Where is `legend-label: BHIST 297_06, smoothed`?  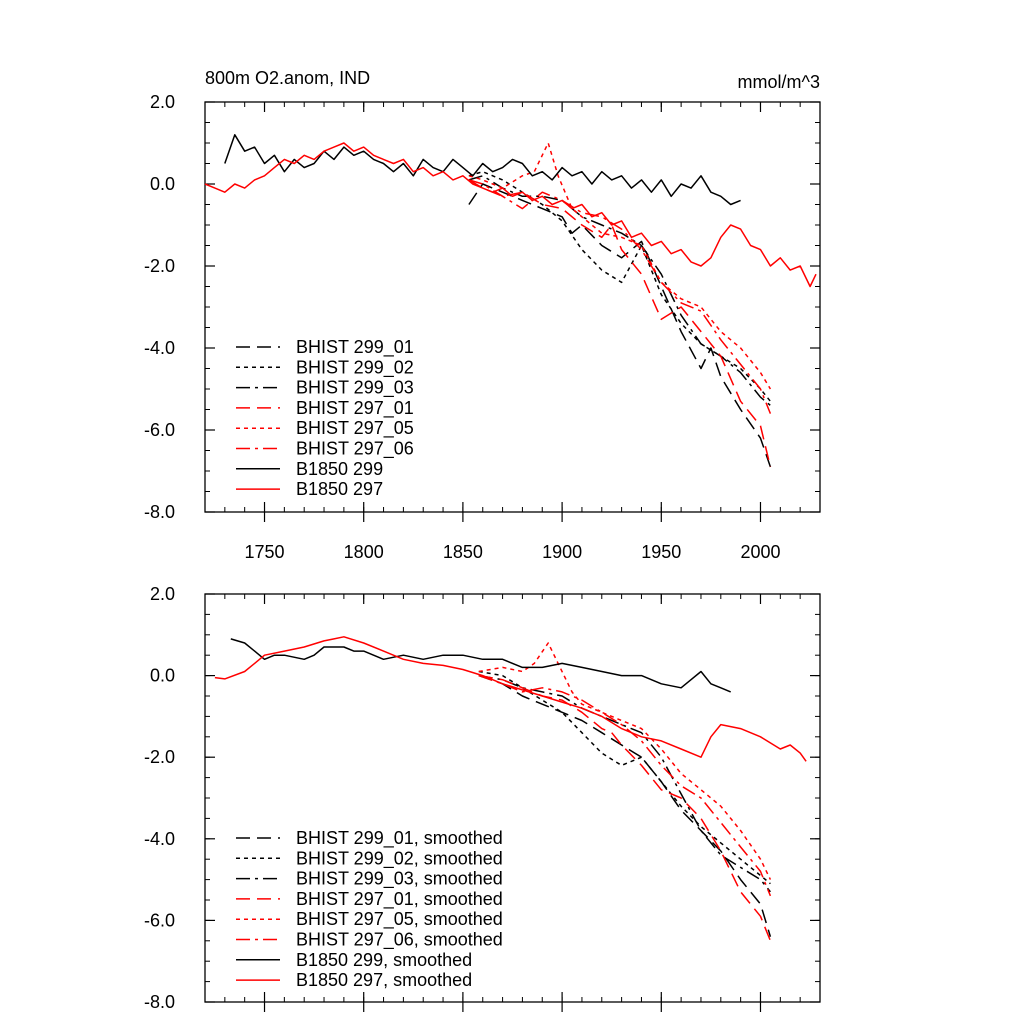
legend-label: BHIST 297_06, smoothed is located at coordinates (399, 940).